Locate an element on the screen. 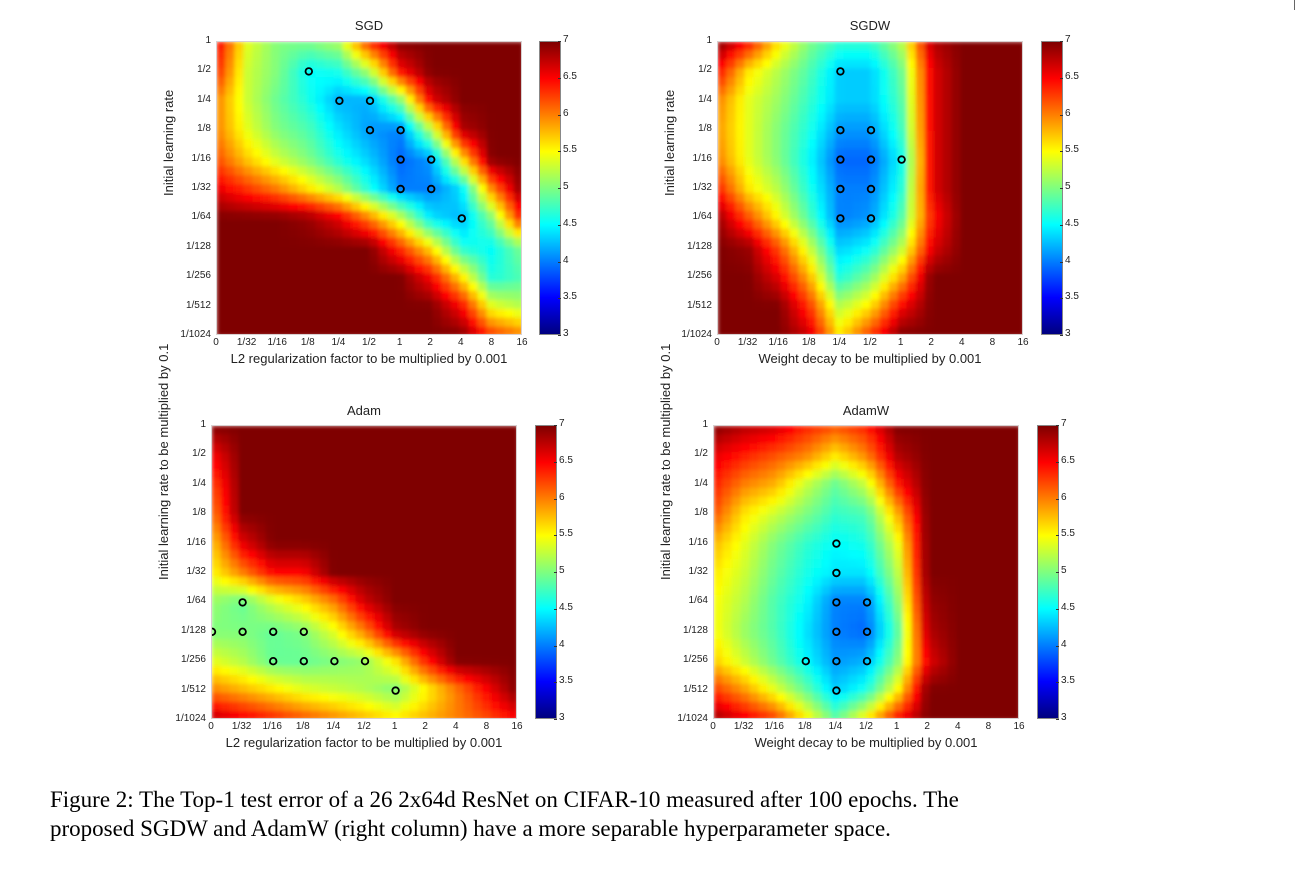  y-tick-label: 1/4 is located at coordinates (701, 483).